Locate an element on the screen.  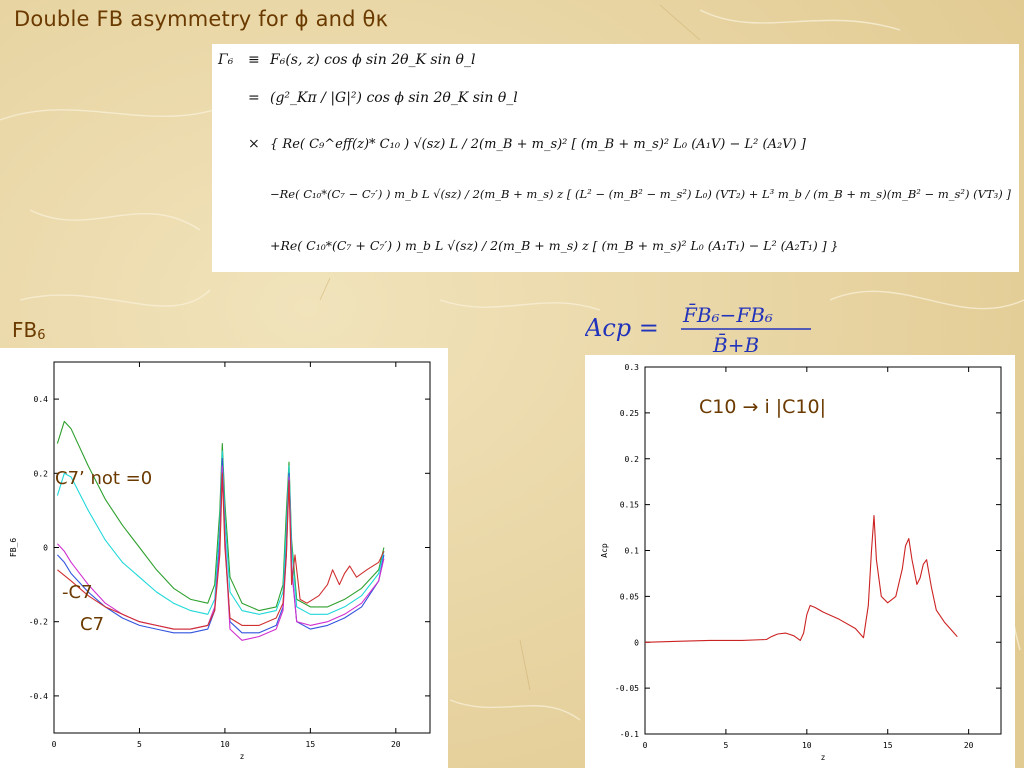
acp-xtick-label: 0 is located at coordinates (645, 745).